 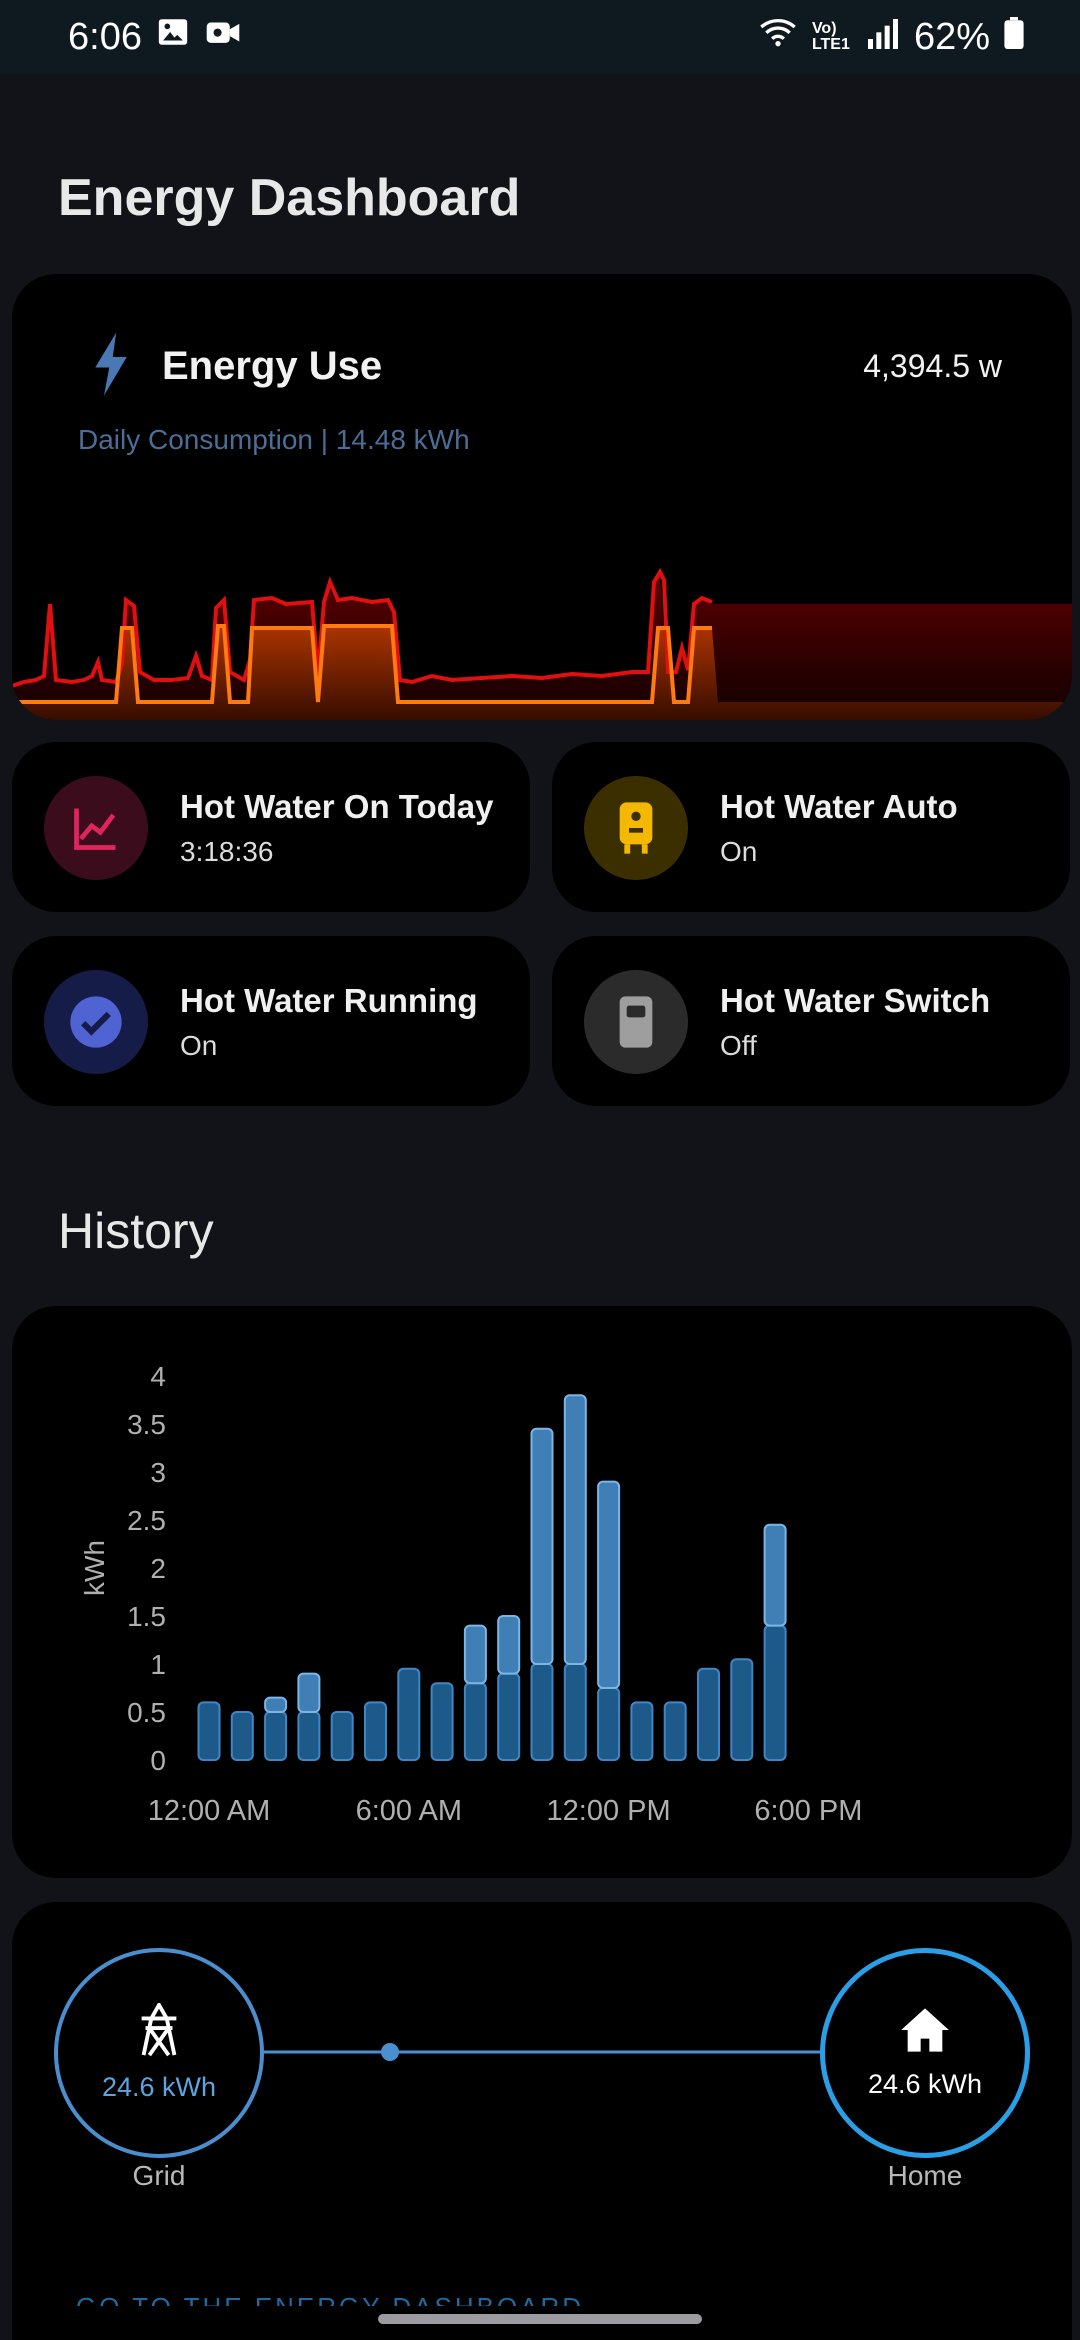 What do you see at coordinates (636, 1022) in the screenshot?
I see `switch-icon` at bounding box center [636, 1022].